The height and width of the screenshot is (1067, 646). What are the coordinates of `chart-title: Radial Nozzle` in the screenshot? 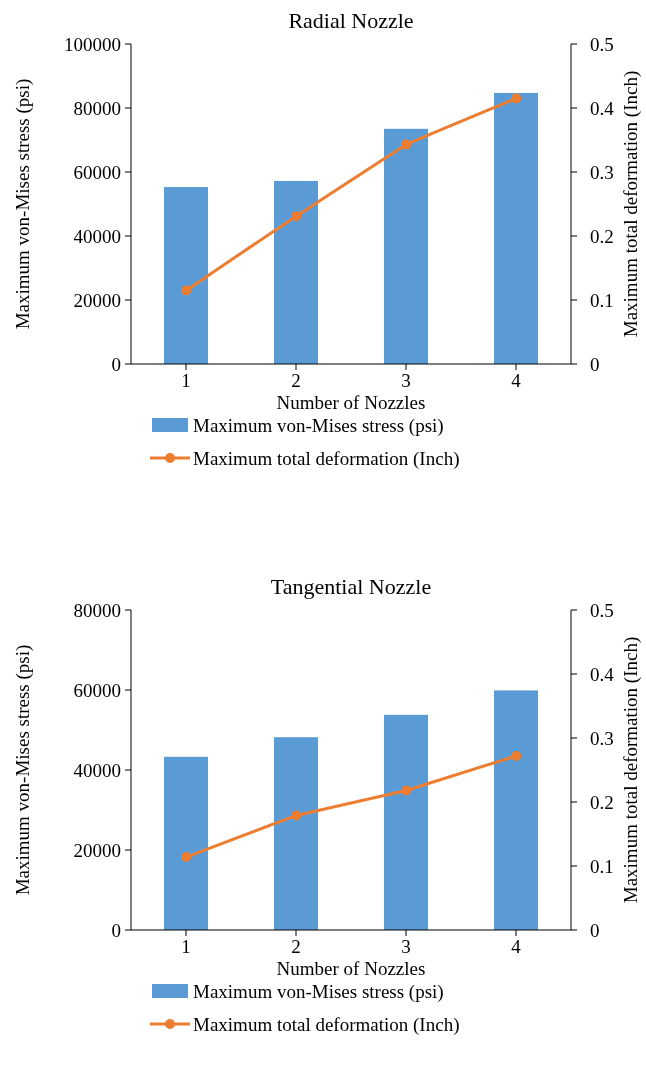 It's located at (351, 20).